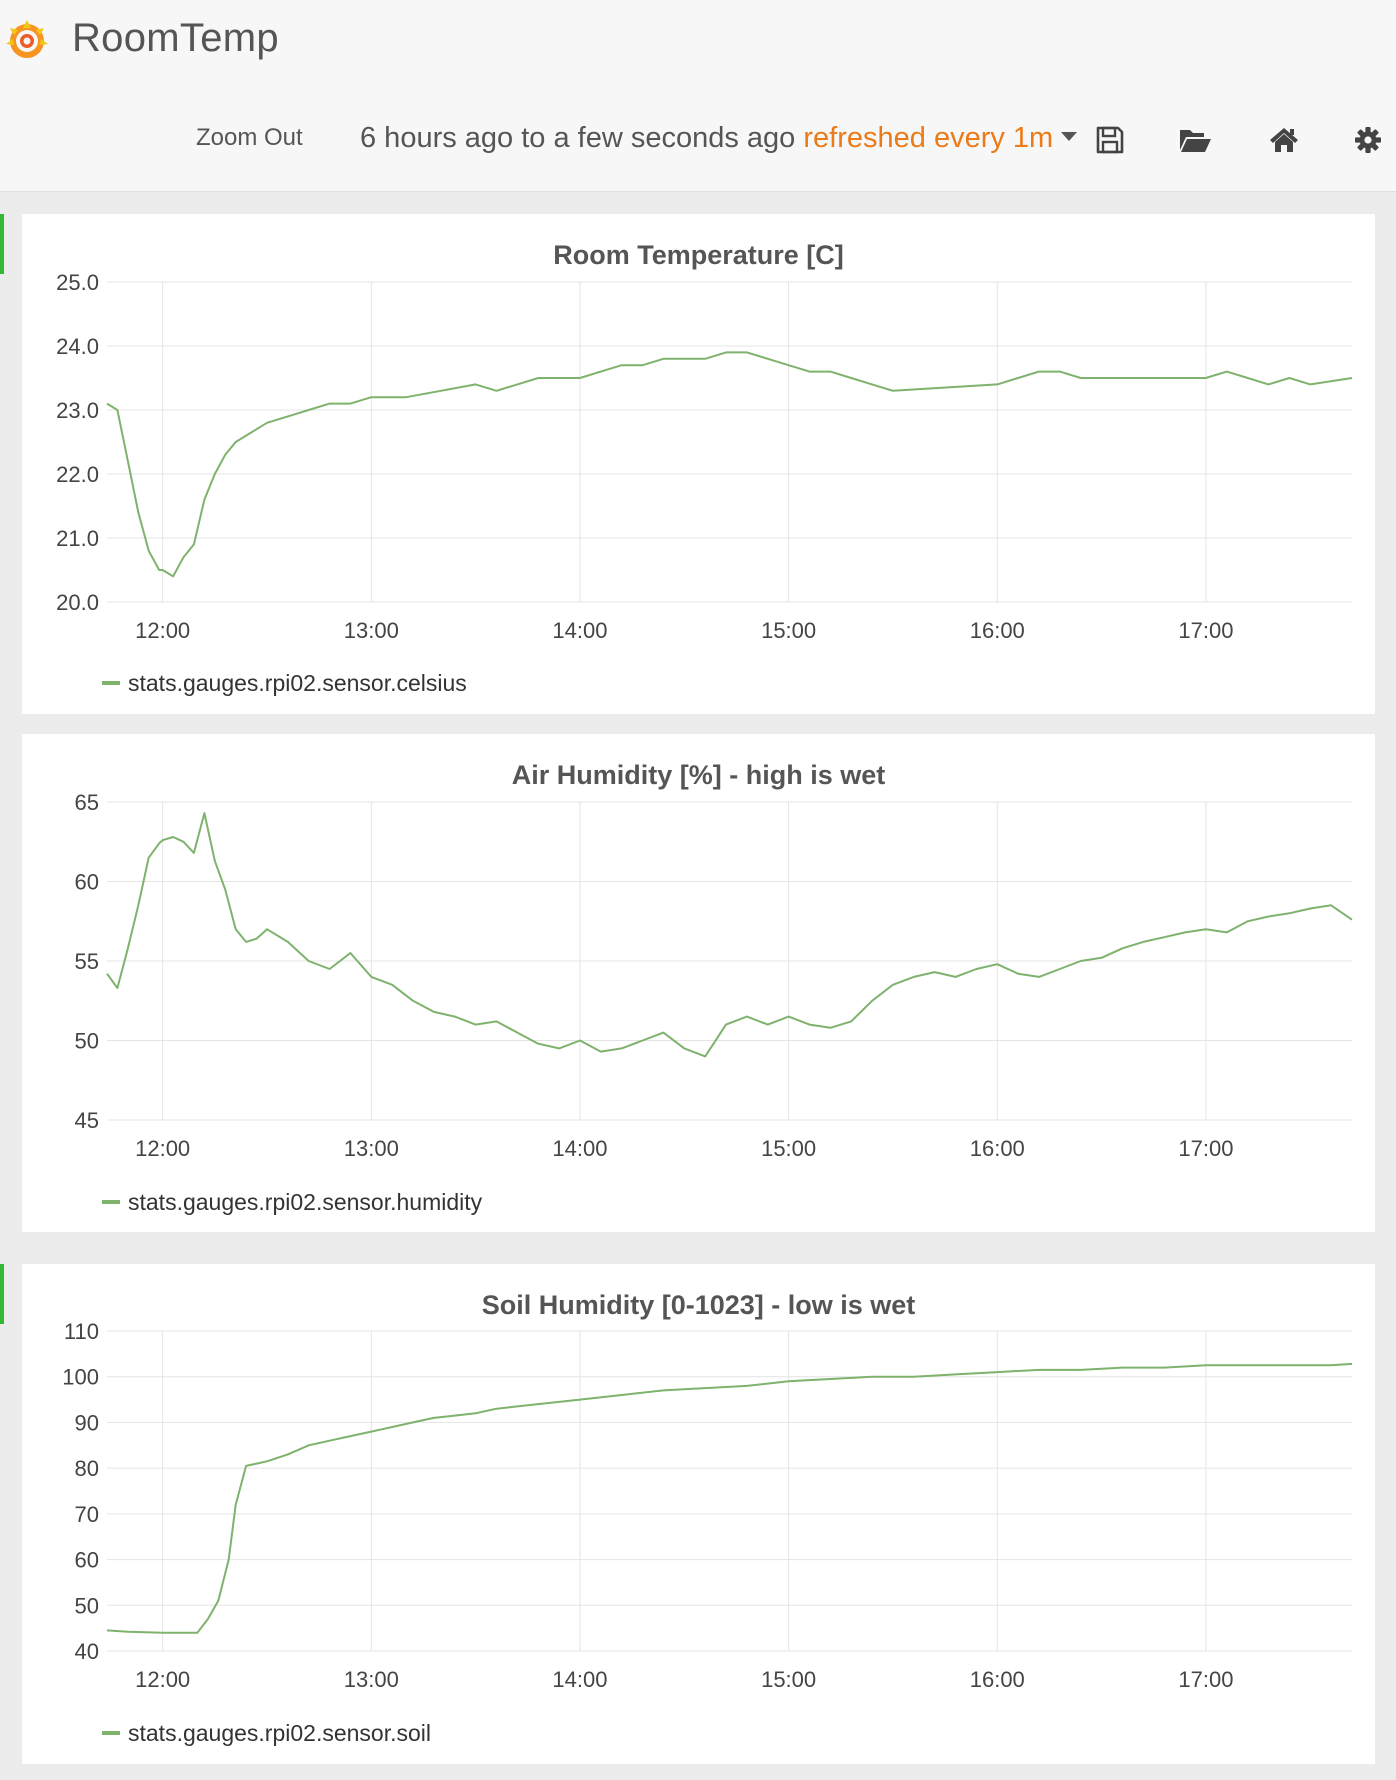 The width and height of the screenshot is (1396, 1780). Describe the element at coordinates (1284, 140) in the screenshot. I see `home-icon` at that location.